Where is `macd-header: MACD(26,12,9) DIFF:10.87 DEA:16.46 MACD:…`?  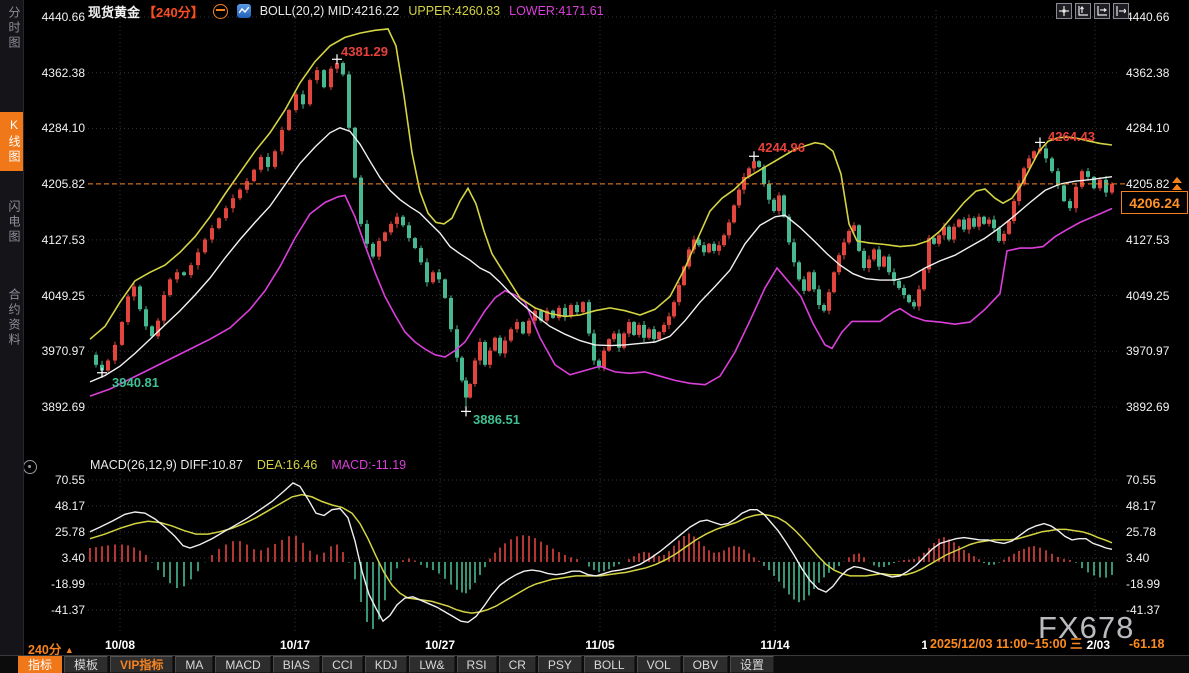 macd-header: MACD(26,12,9) DIFF:10.87 DEA:16.46 MACD:… is located at coordinates (248, 465).